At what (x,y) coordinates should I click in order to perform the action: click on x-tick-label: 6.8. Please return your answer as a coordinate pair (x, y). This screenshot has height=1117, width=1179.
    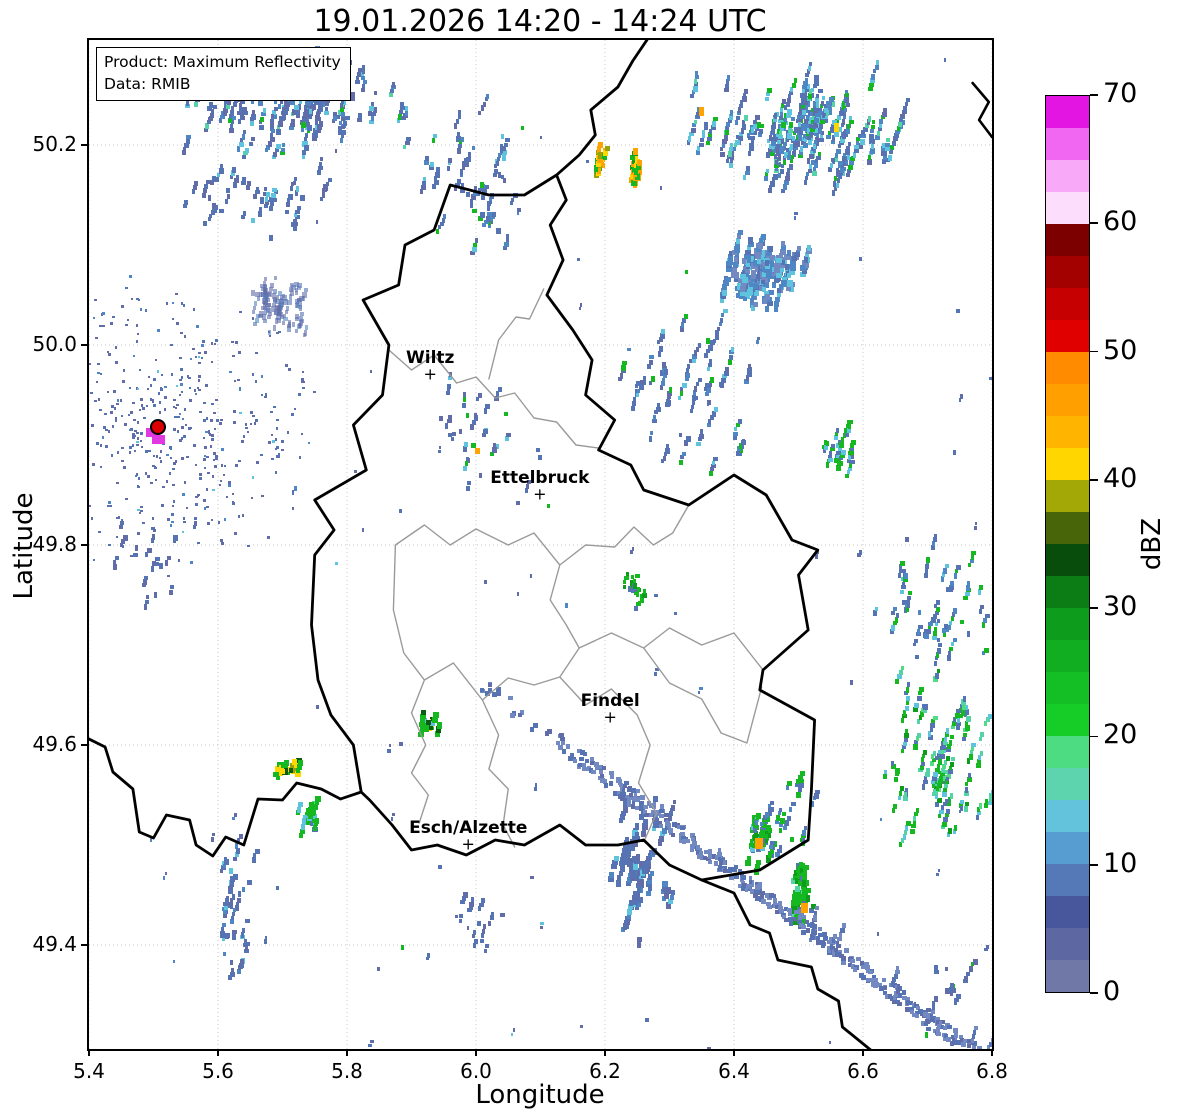
    Looking at the image, I should click on (992, 1071).